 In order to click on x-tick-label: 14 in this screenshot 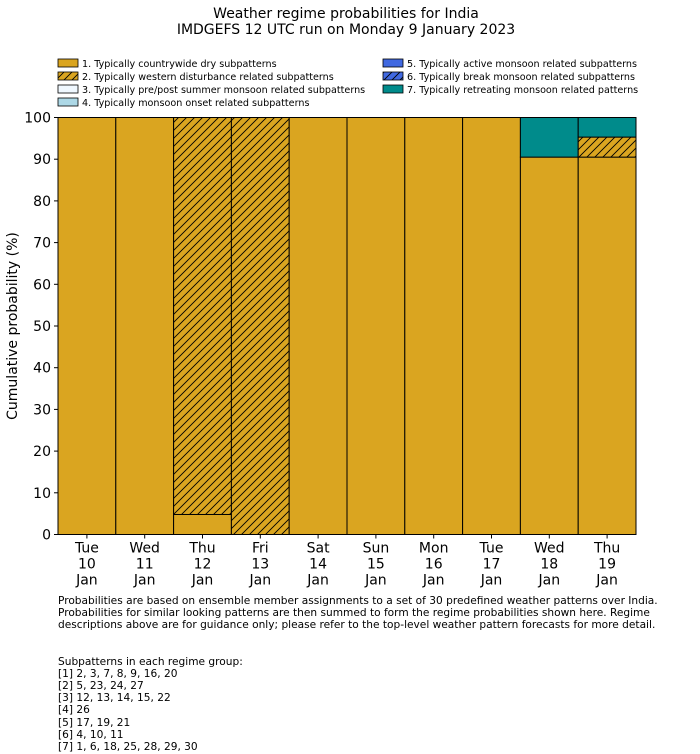, I will do `click(318, 565)`.